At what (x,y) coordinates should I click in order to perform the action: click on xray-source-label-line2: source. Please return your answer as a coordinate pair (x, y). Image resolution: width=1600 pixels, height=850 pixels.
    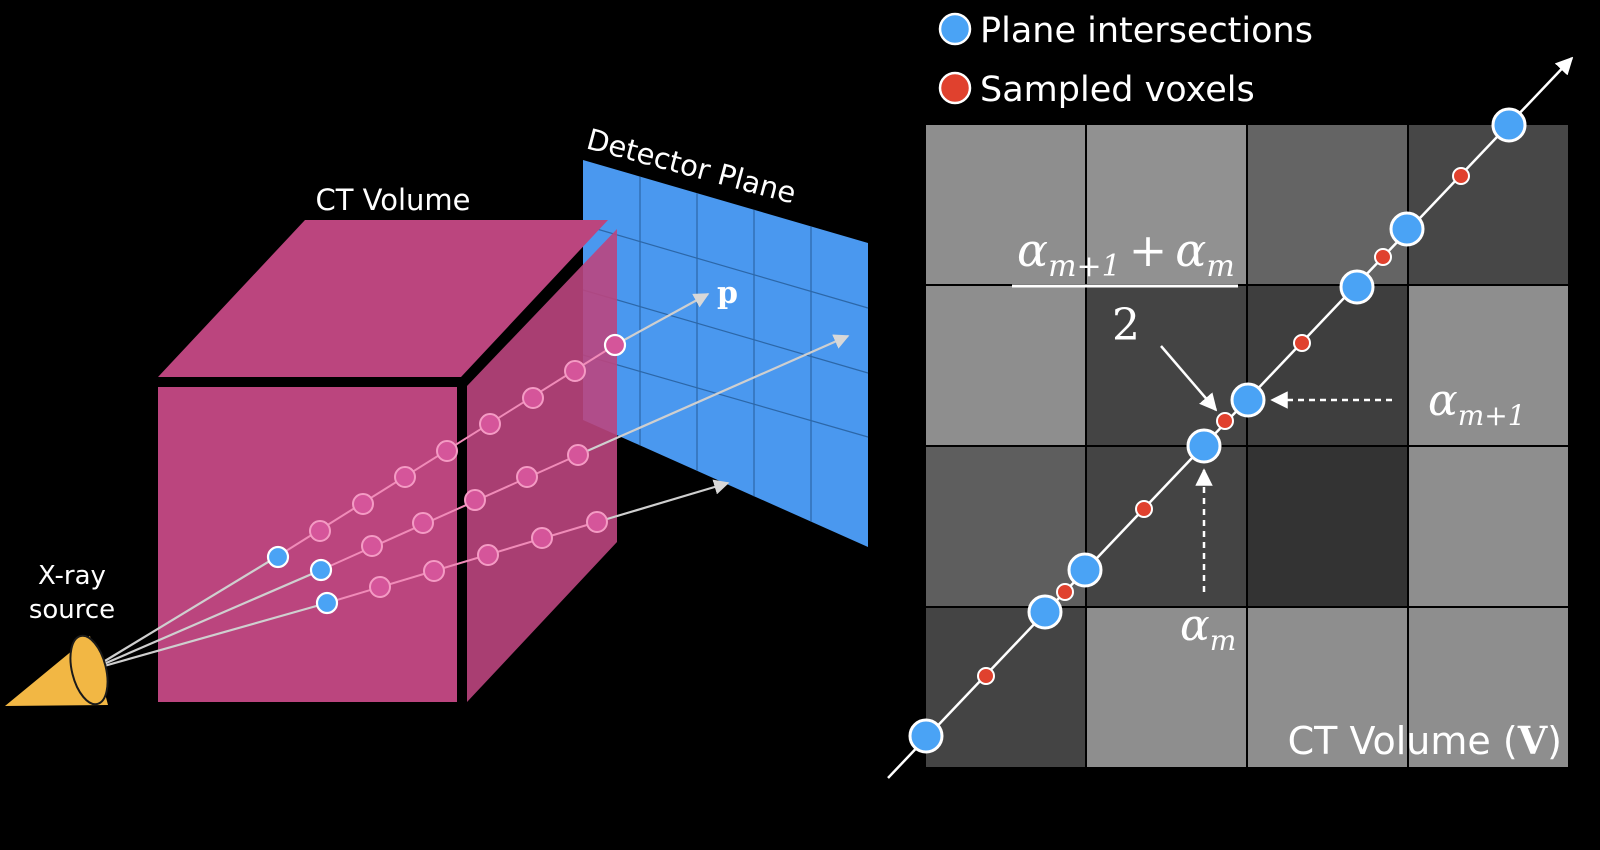
    Looking at the image, I should click on (72, 610).